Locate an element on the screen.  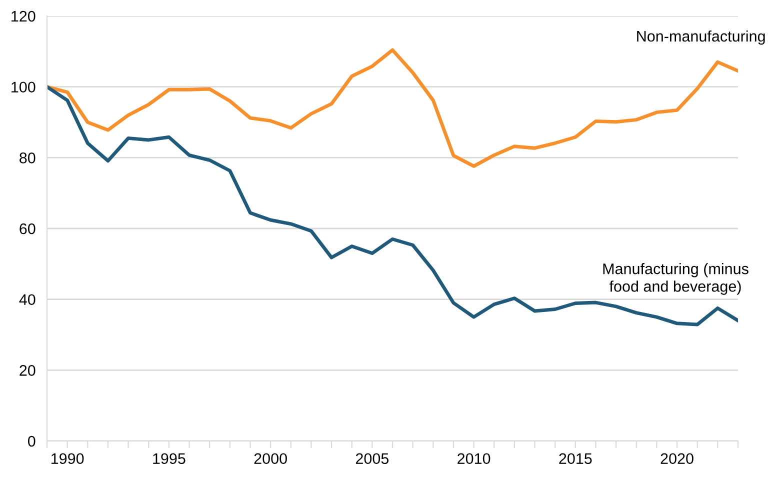
series-label: Manufacturing (minus food and beverage) is located at coordinates (675, 279).